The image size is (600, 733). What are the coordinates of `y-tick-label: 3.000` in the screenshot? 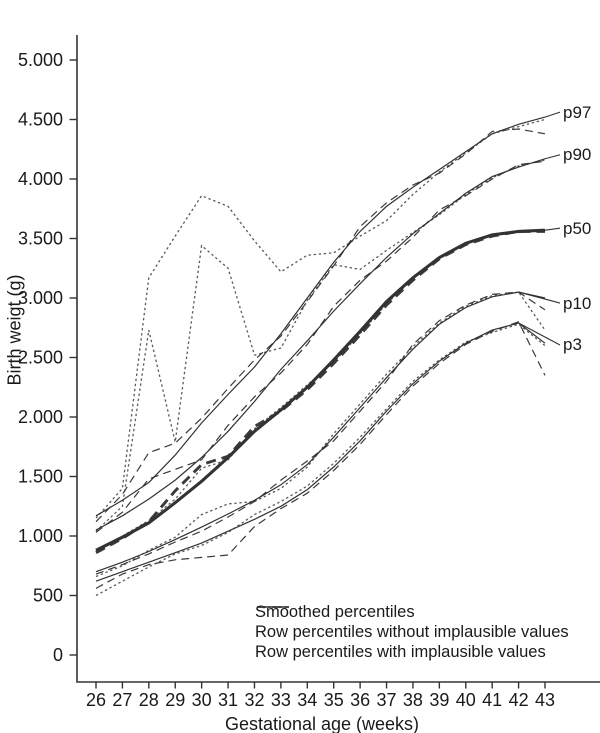 It's located at (40, 298).